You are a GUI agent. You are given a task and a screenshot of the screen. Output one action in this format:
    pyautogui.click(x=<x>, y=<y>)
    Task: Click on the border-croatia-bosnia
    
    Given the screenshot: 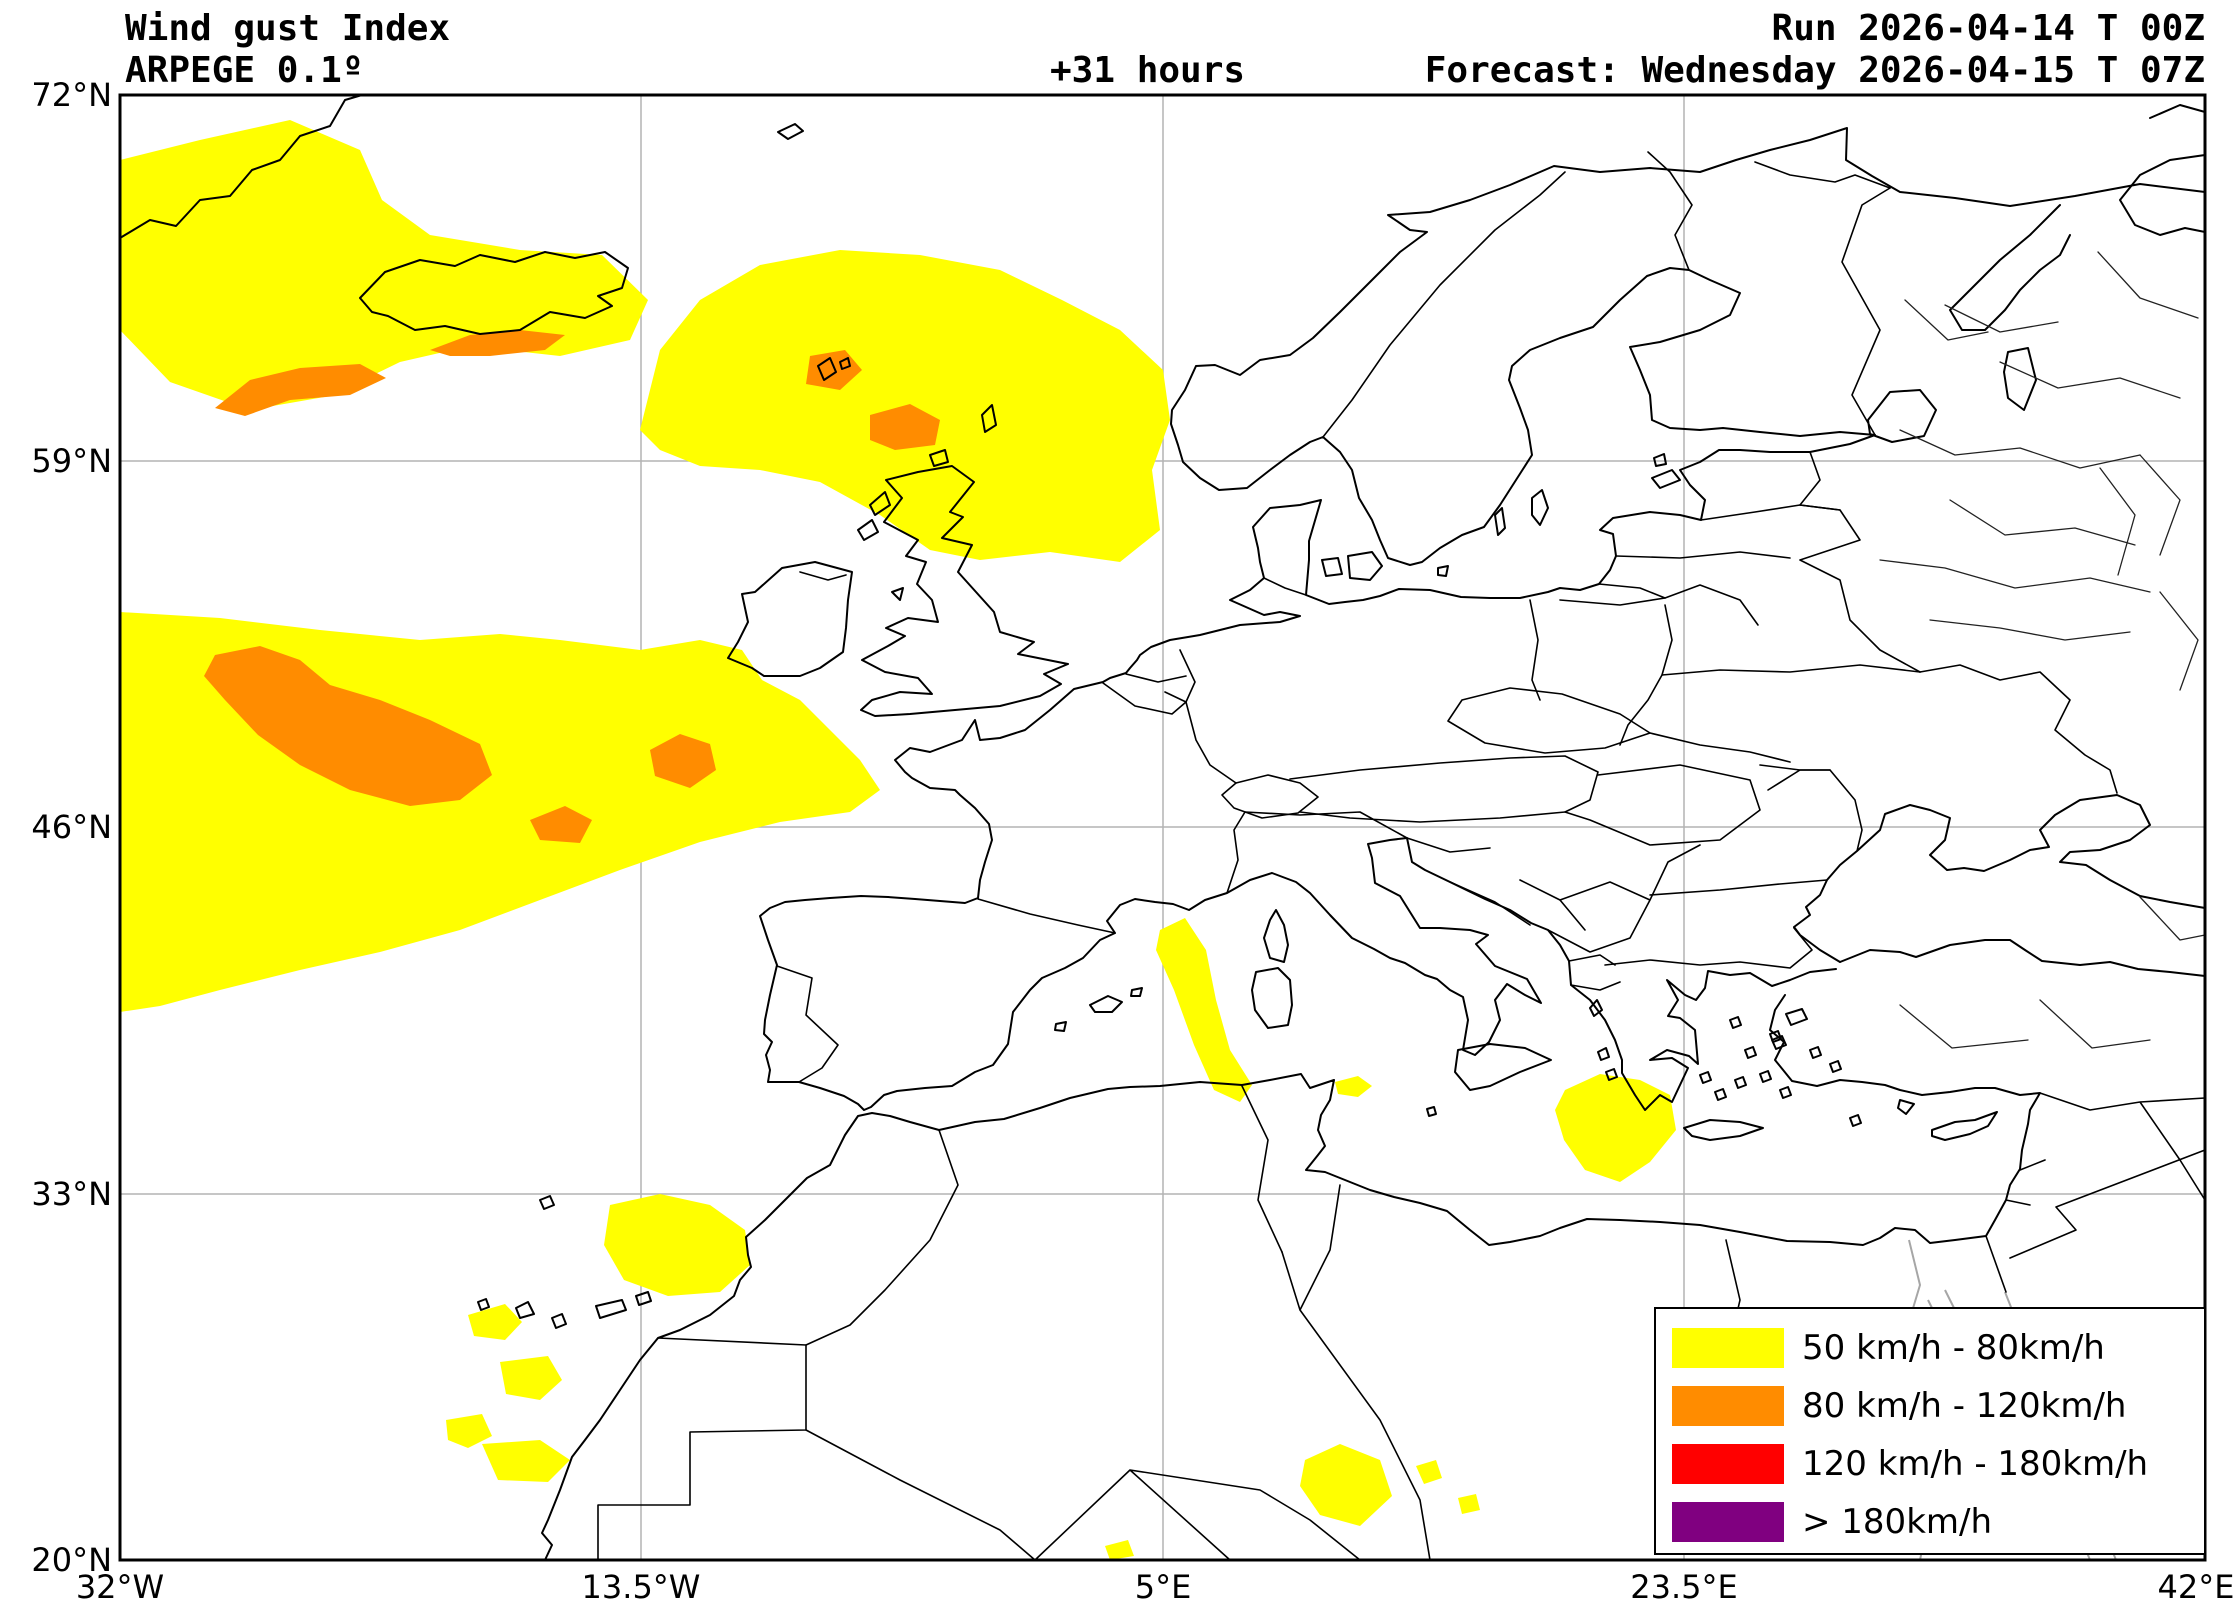 What is the action you would take?
    pyautogui.click(x=1517, y=905)
    